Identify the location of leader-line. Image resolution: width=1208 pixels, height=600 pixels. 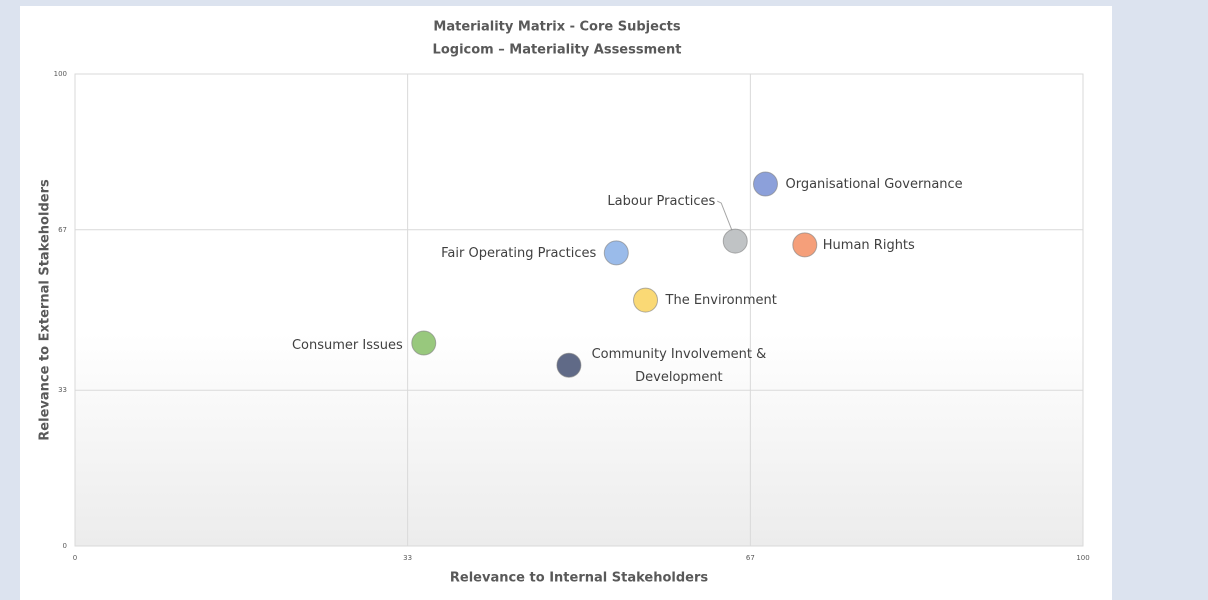
(725, 216).